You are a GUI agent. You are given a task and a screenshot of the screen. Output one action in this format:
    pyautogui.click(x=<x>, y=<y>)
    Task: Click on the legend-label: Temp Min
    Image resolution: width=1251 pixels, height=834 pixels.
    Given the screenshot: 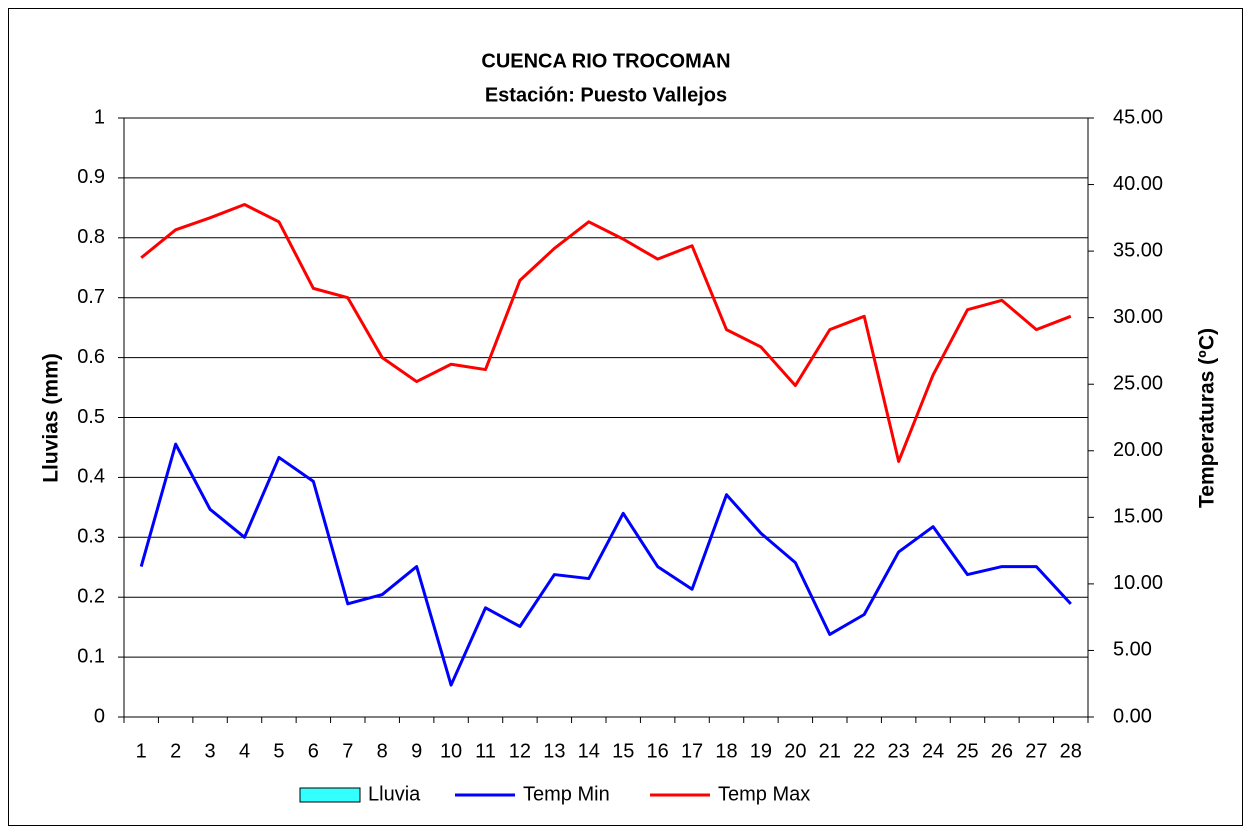 What is the action you would take?
    pyautogui.click(x=566, y=794)
    